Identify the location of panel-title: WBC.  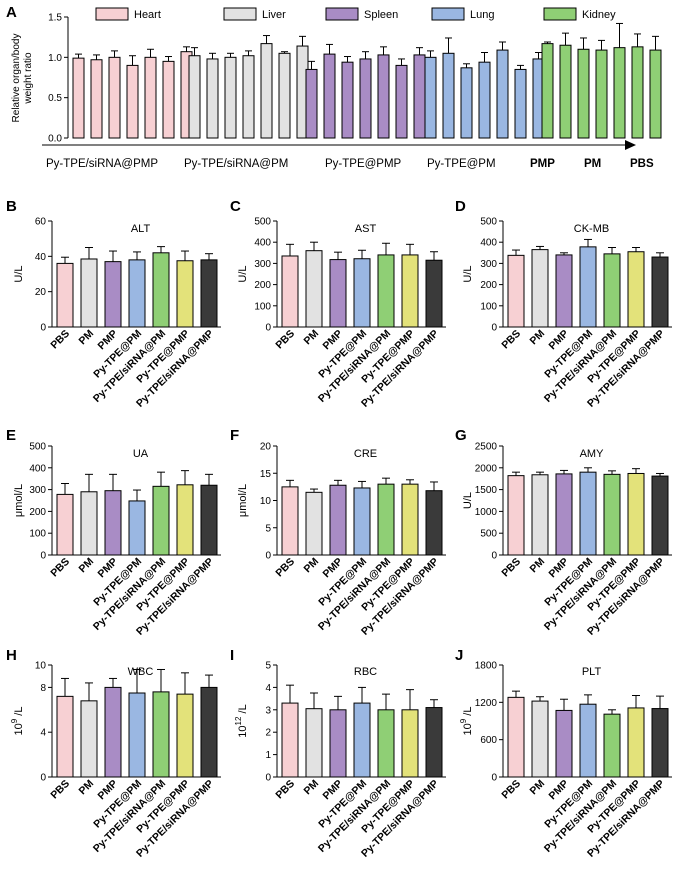
(141, 672).